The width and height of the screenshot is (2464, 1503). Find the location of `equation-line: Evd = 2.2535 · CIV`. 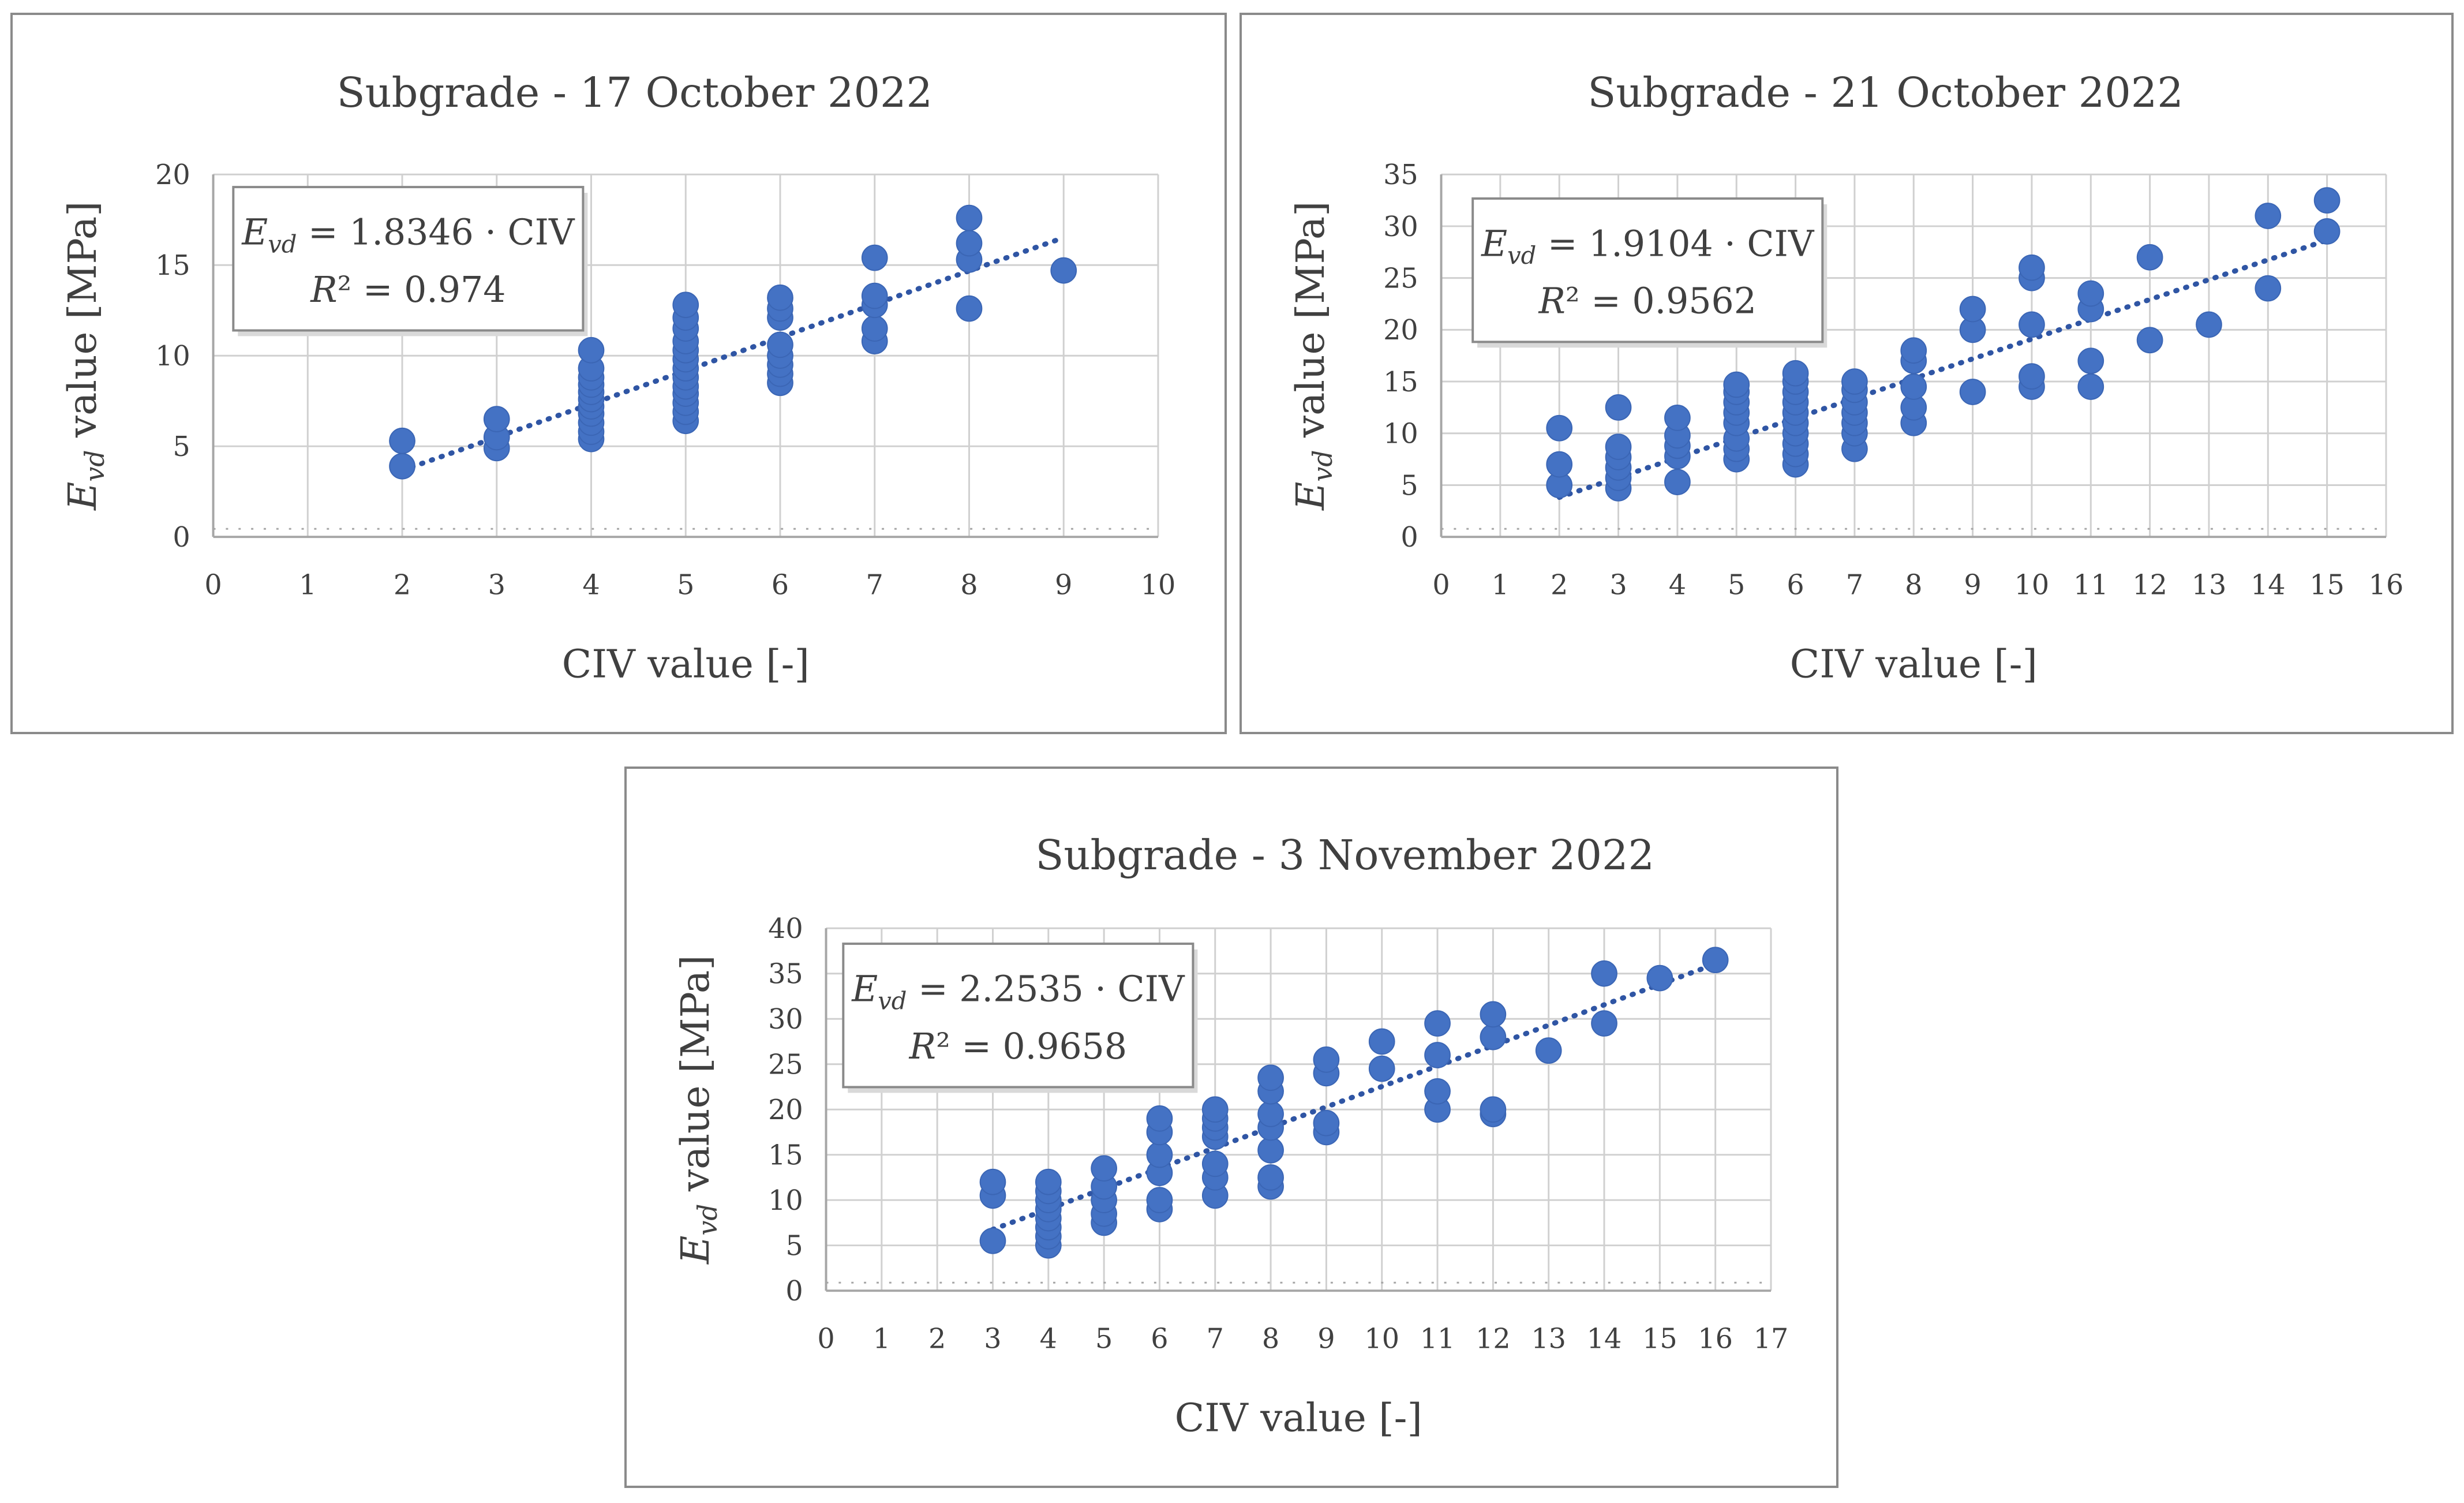

equation-line: Evd = 2.2535 · CIV is located at coordinates (1018, 992).